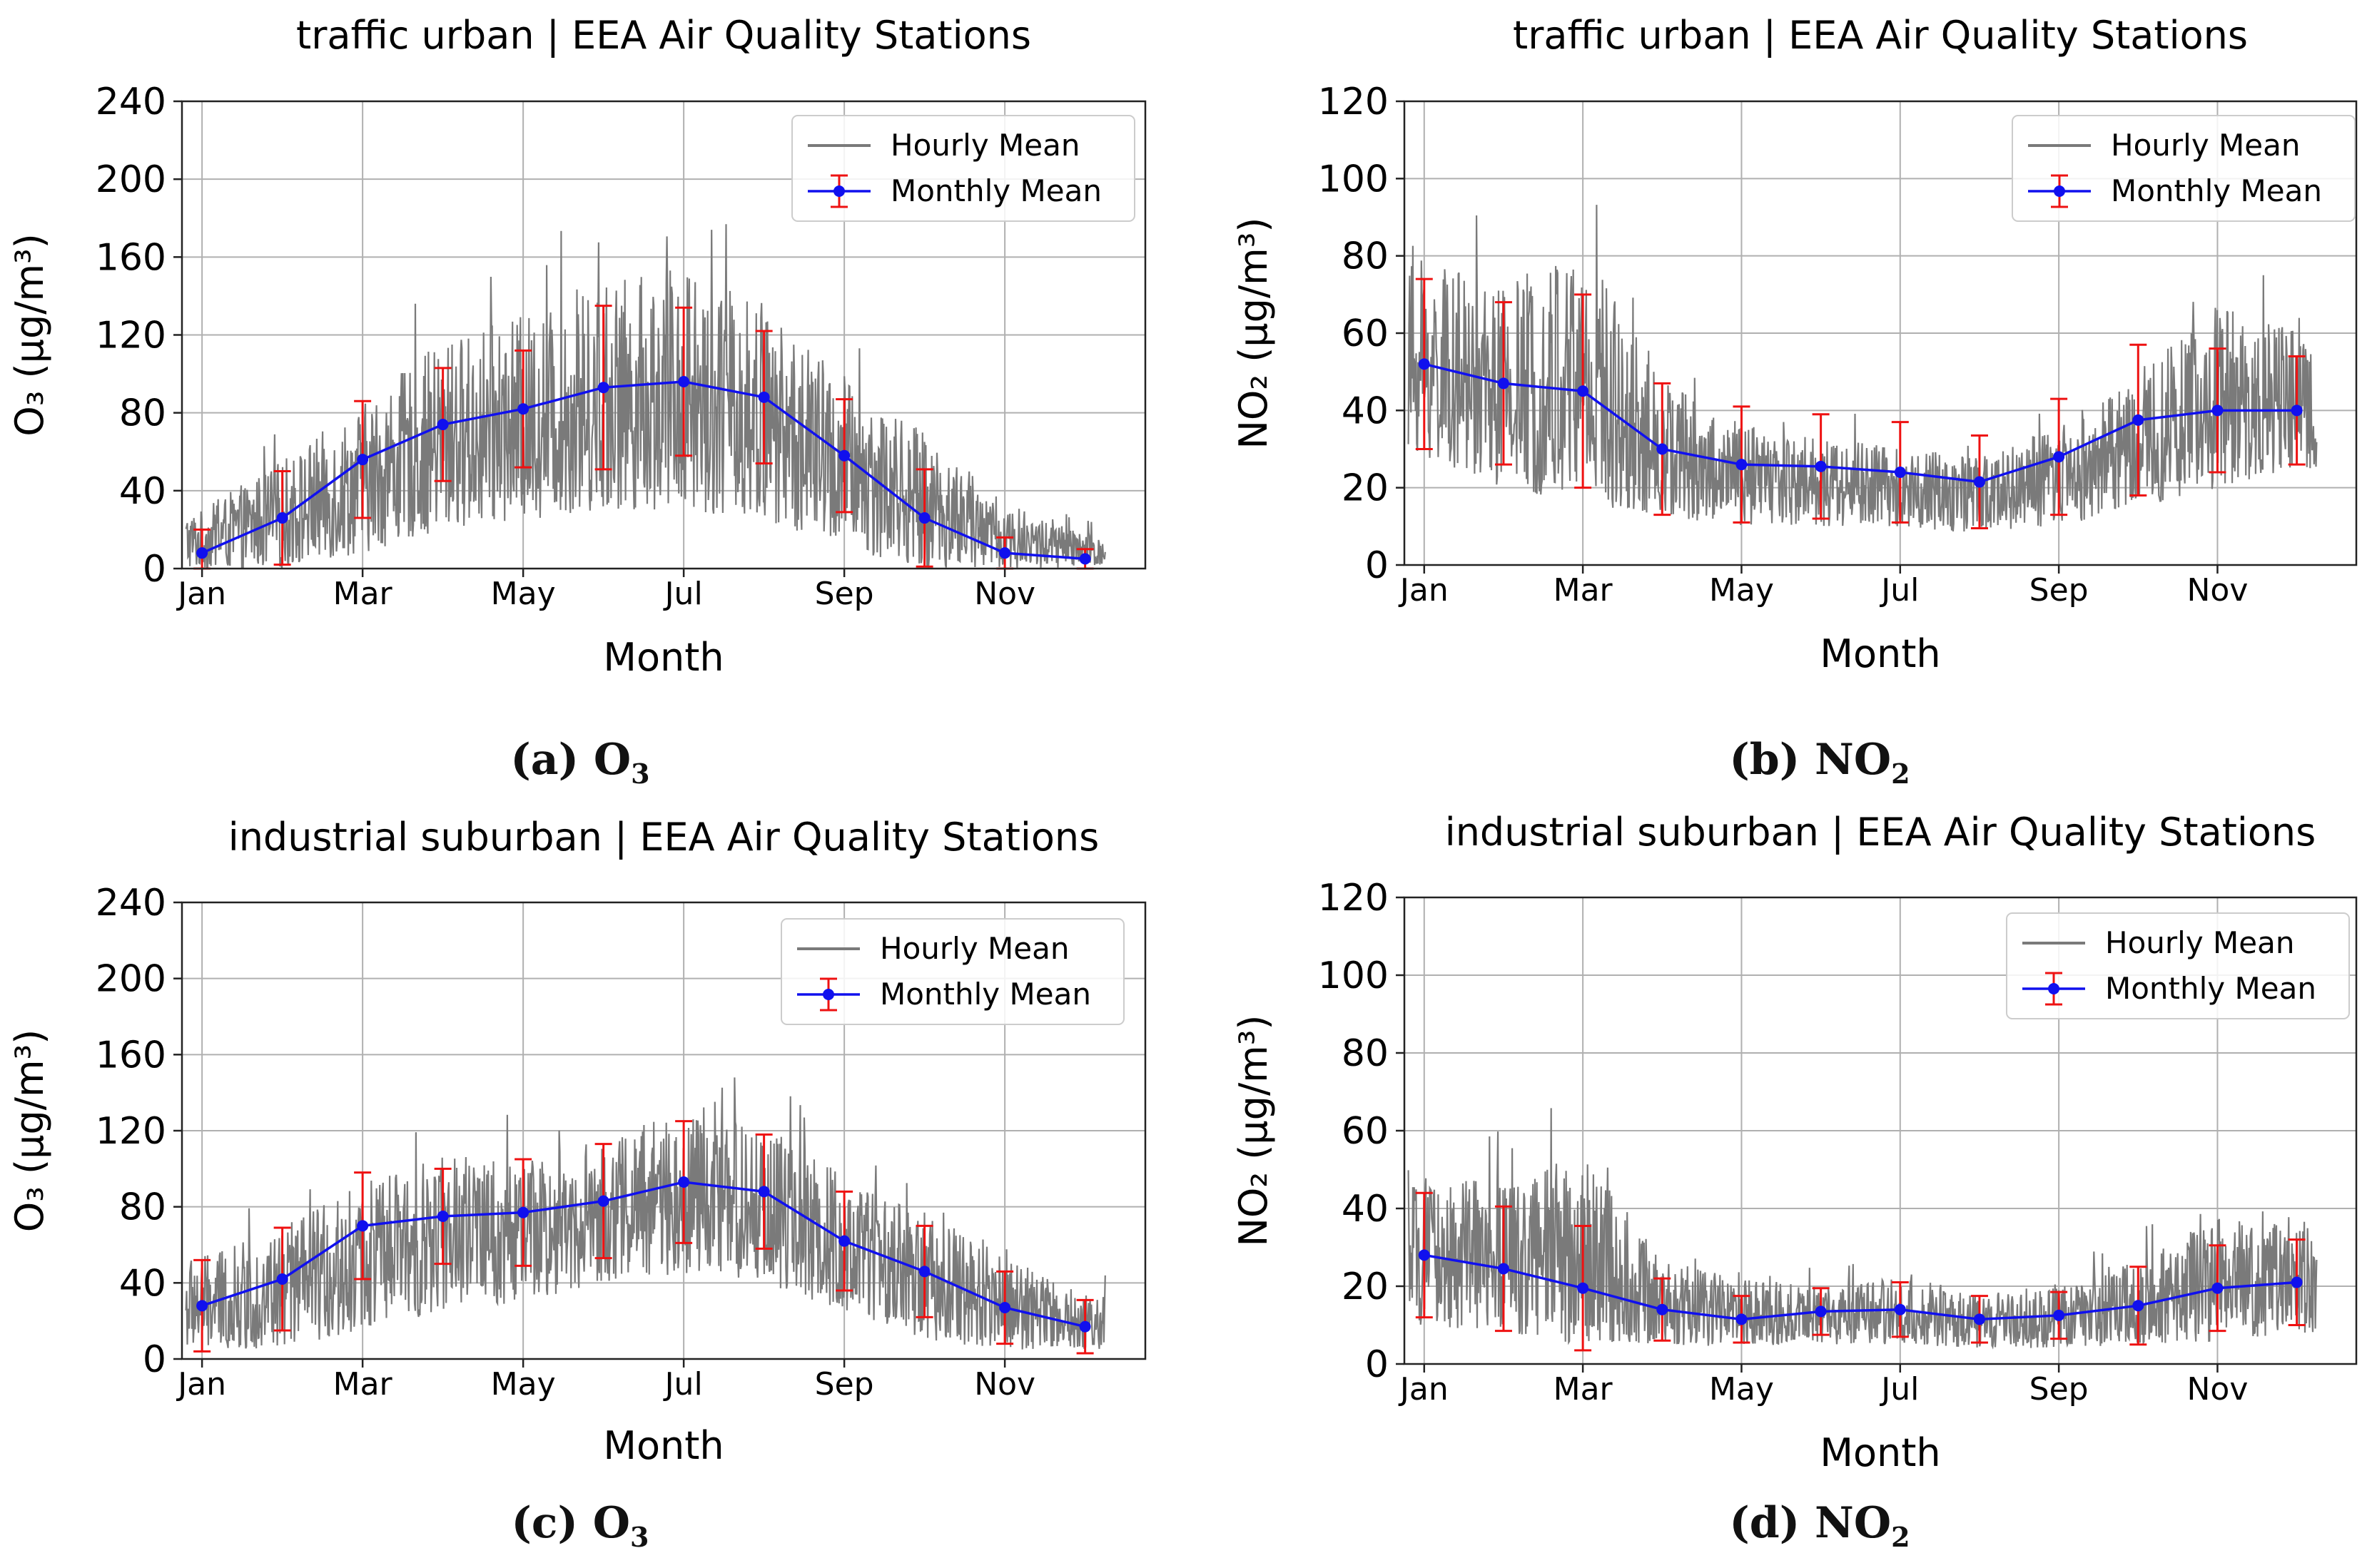 This screenshot has width=2372, height=1568. I want to click on caption-a-sub: 3, so click(640, 774).